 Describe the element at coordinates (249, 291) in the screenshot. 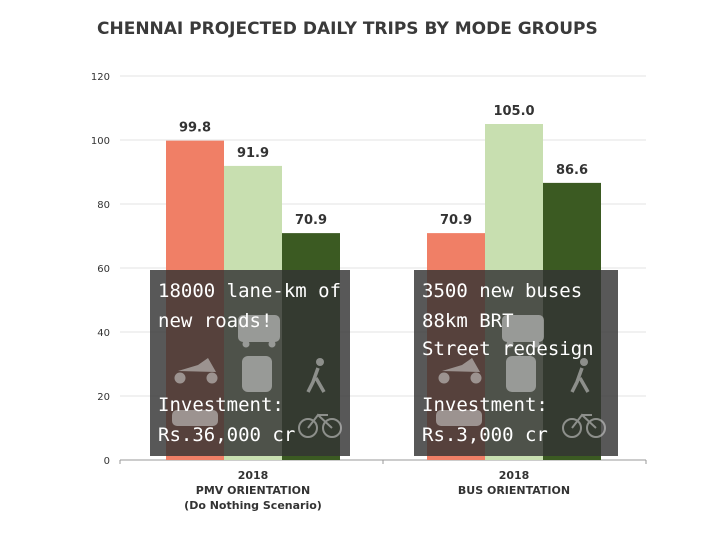

I see `overlay-text-line: 18000 lane-km of` at that location.